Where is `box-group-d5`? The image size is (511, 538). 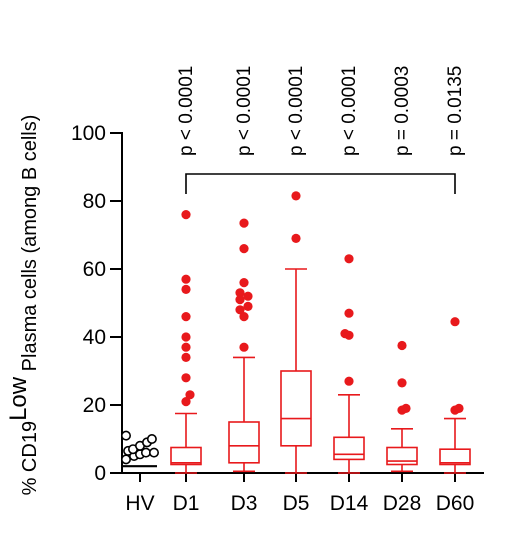 box-group-d5 is located at coordinates (296, 332).